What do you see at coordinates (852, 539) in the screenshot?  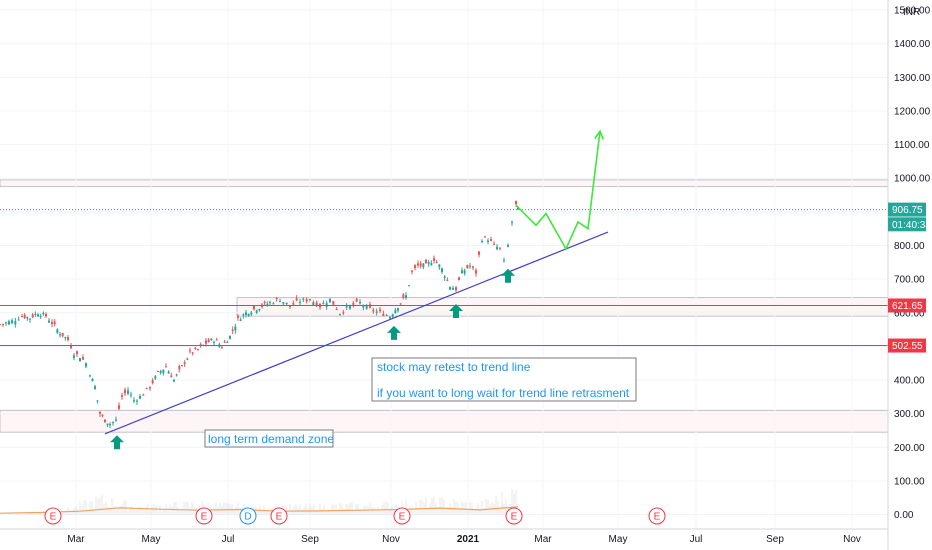 I see `x-tick-label: Nov` at bounding box center [852, 539].